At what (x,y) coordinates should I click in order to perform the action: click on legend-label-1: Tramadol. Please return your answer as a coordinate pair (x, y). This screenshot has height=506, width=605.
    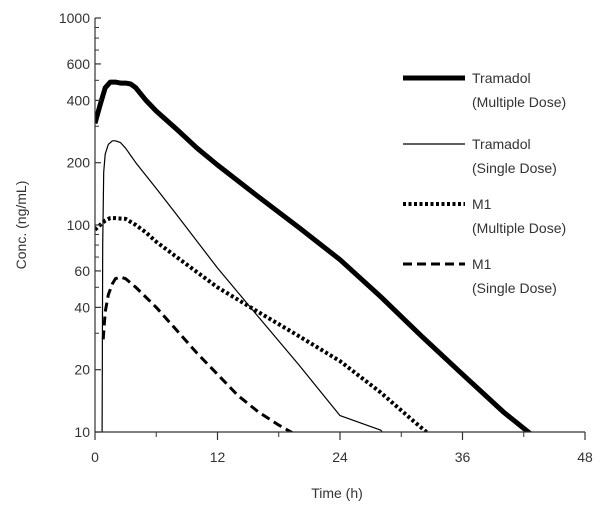
    Looking at the image, I should click on (501, 144).